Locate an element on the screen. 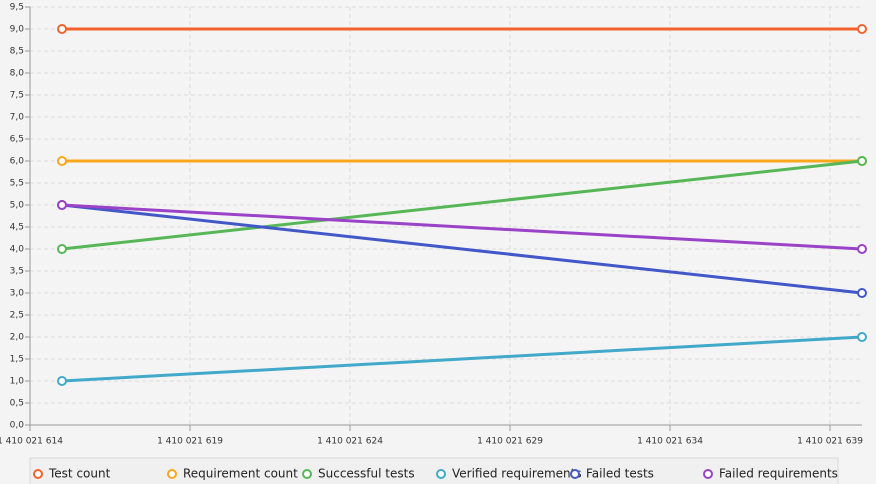 This screenshot has height=484, width=876. legend-label: Failed tests is located at coordinates (620, 474).